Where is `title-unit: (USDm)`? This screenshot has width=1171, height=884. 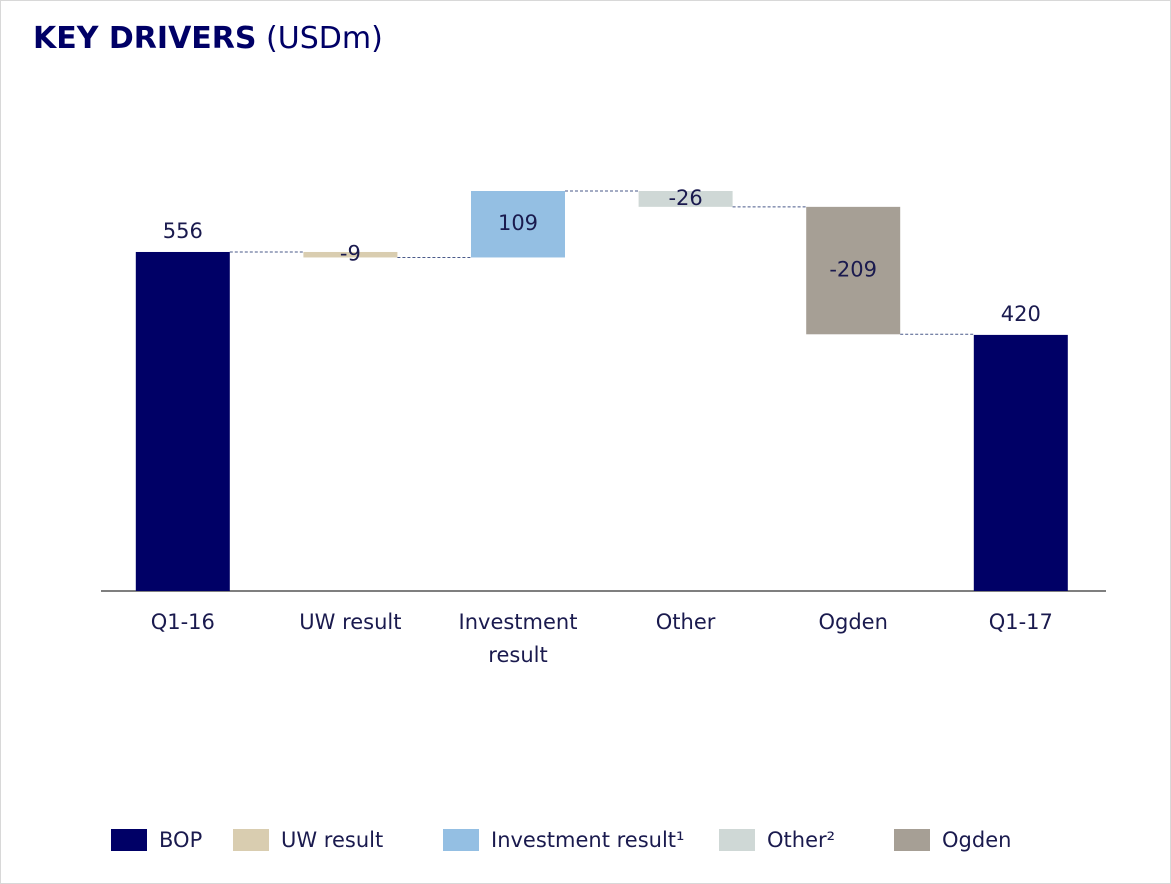 title-unit: (USDm) is located at coordinates (324, 38).